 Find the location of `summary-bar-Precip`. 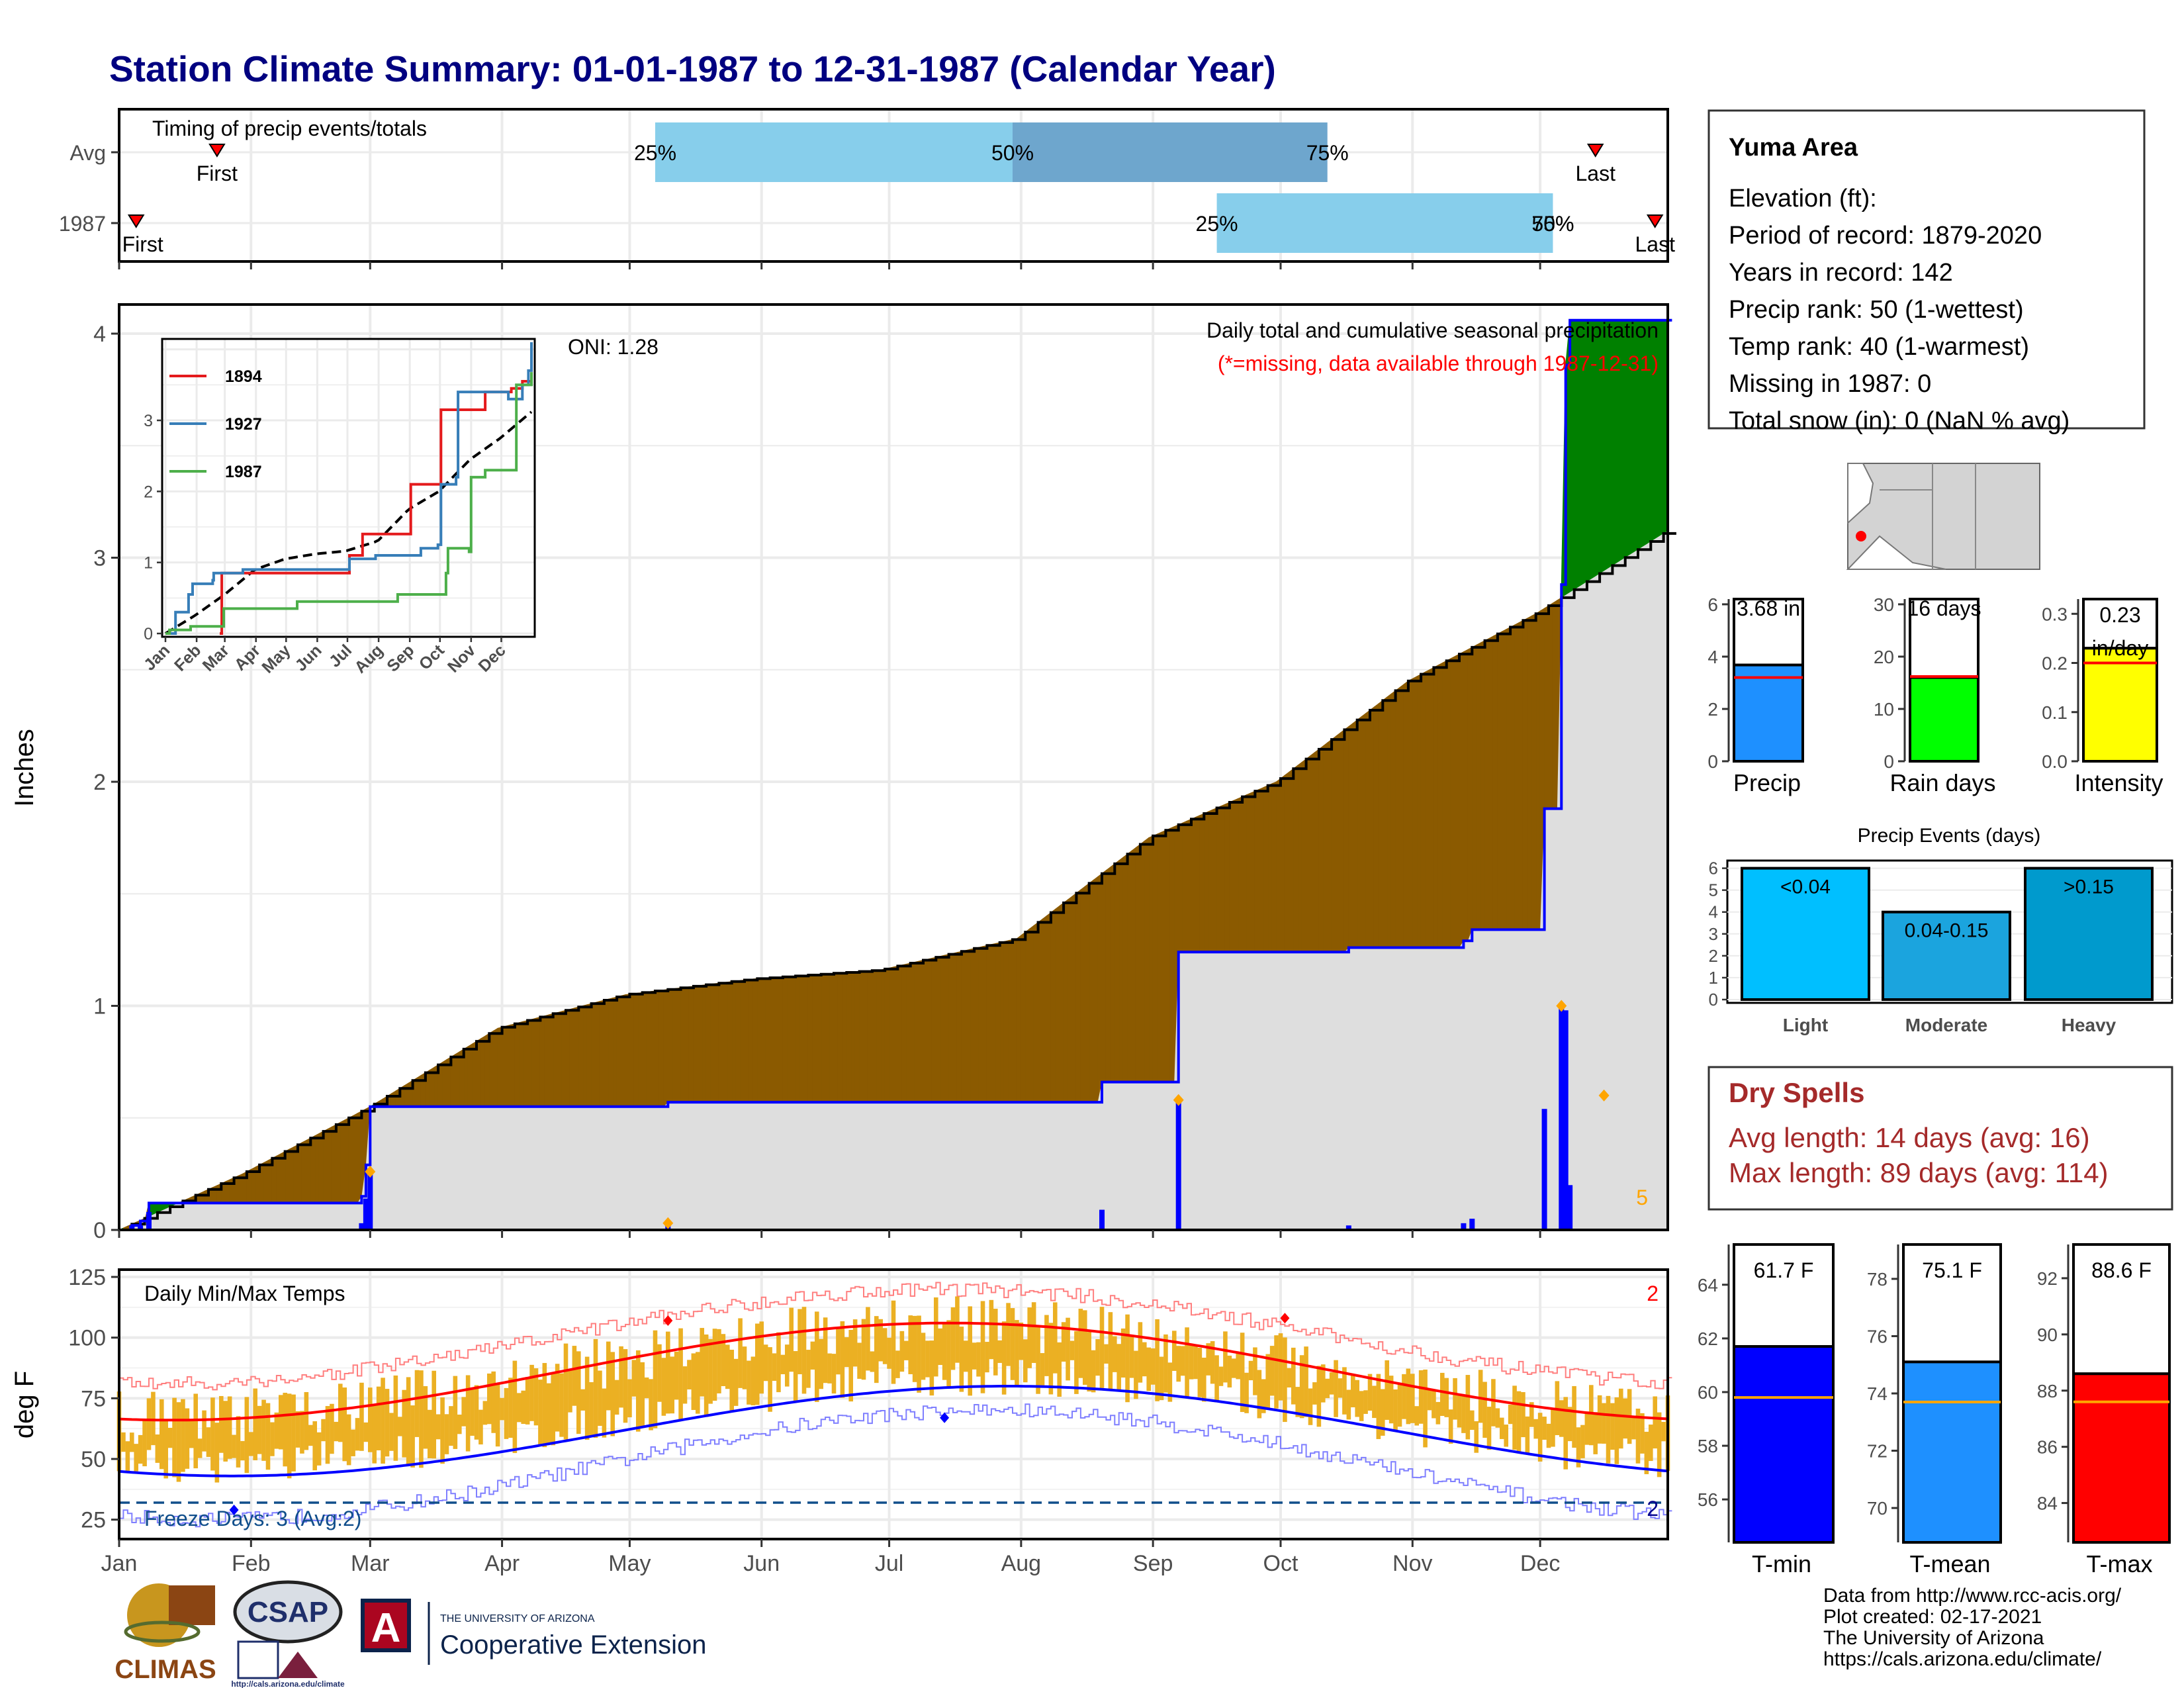

summary-bar-Precip is located at coordinates (1769, 713).